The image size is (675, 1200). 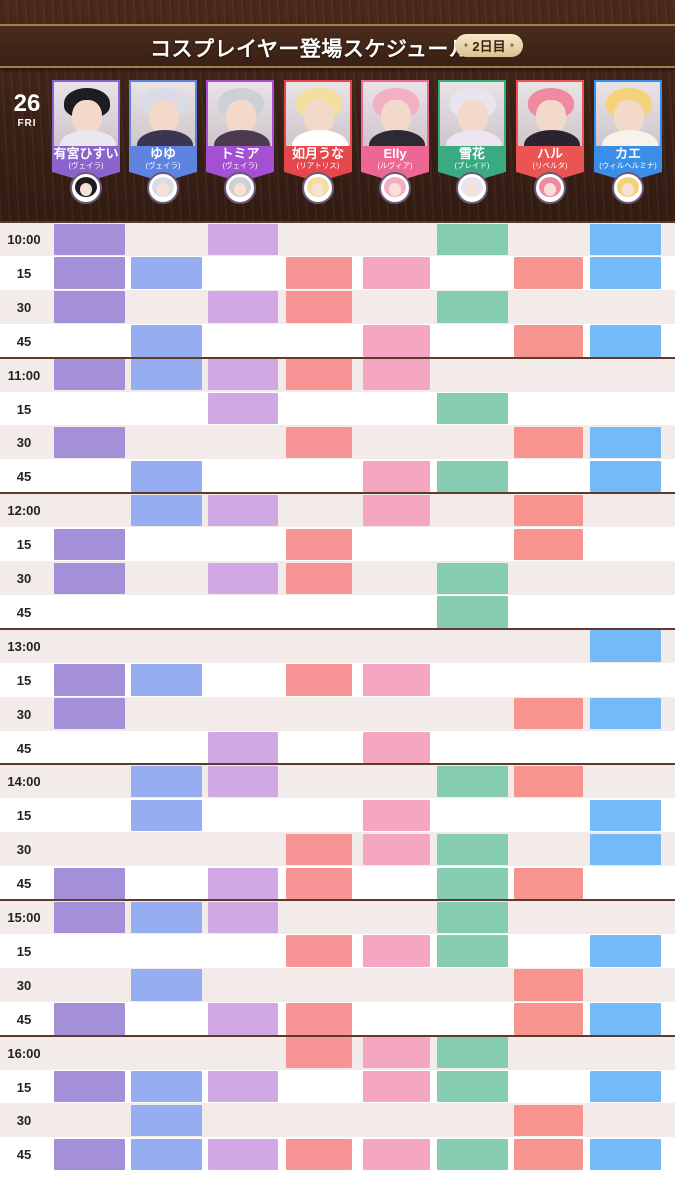 I want to click on cosplayer-card: 雪花 (ブレイド), so click(x=472, y=145).